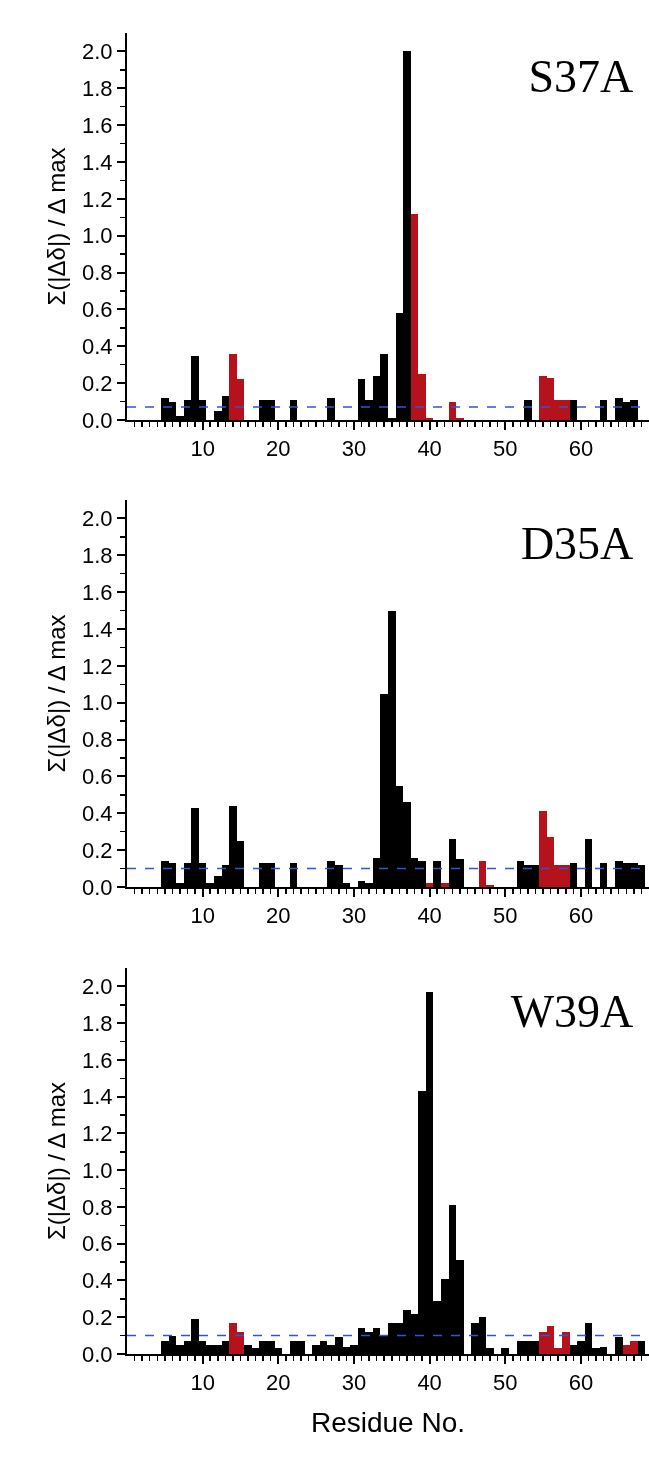 The image size is (649, 1462). Describe the element at coordinates (572, 1012) in the screenshot. I see `chart-title: W39A` at that location.